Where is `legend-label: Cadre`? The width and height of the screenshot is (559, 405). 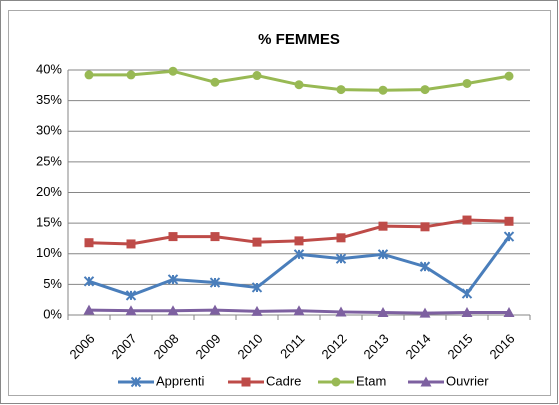
legend-label: Cadre is located at coordinates (283, 380).